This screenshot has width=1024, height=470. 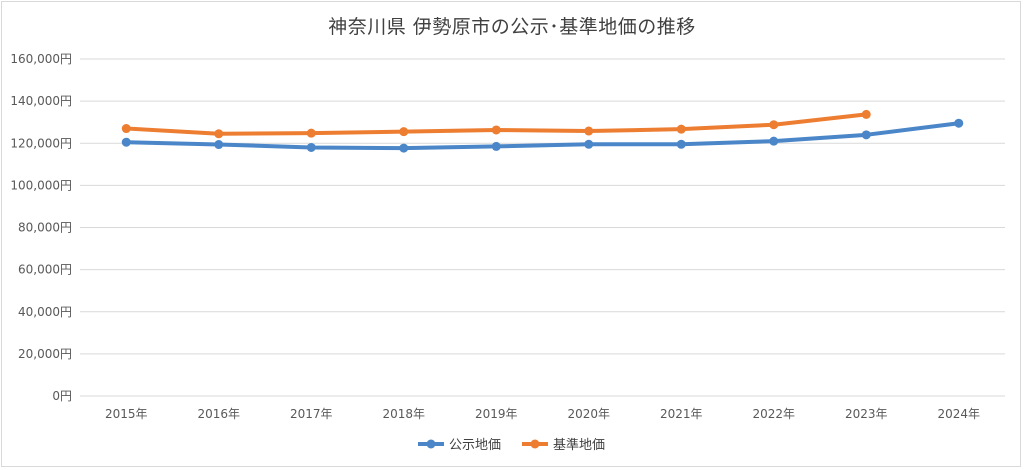 I want to click on y-tick-label: 140,000円, so click(x=41, y=101).